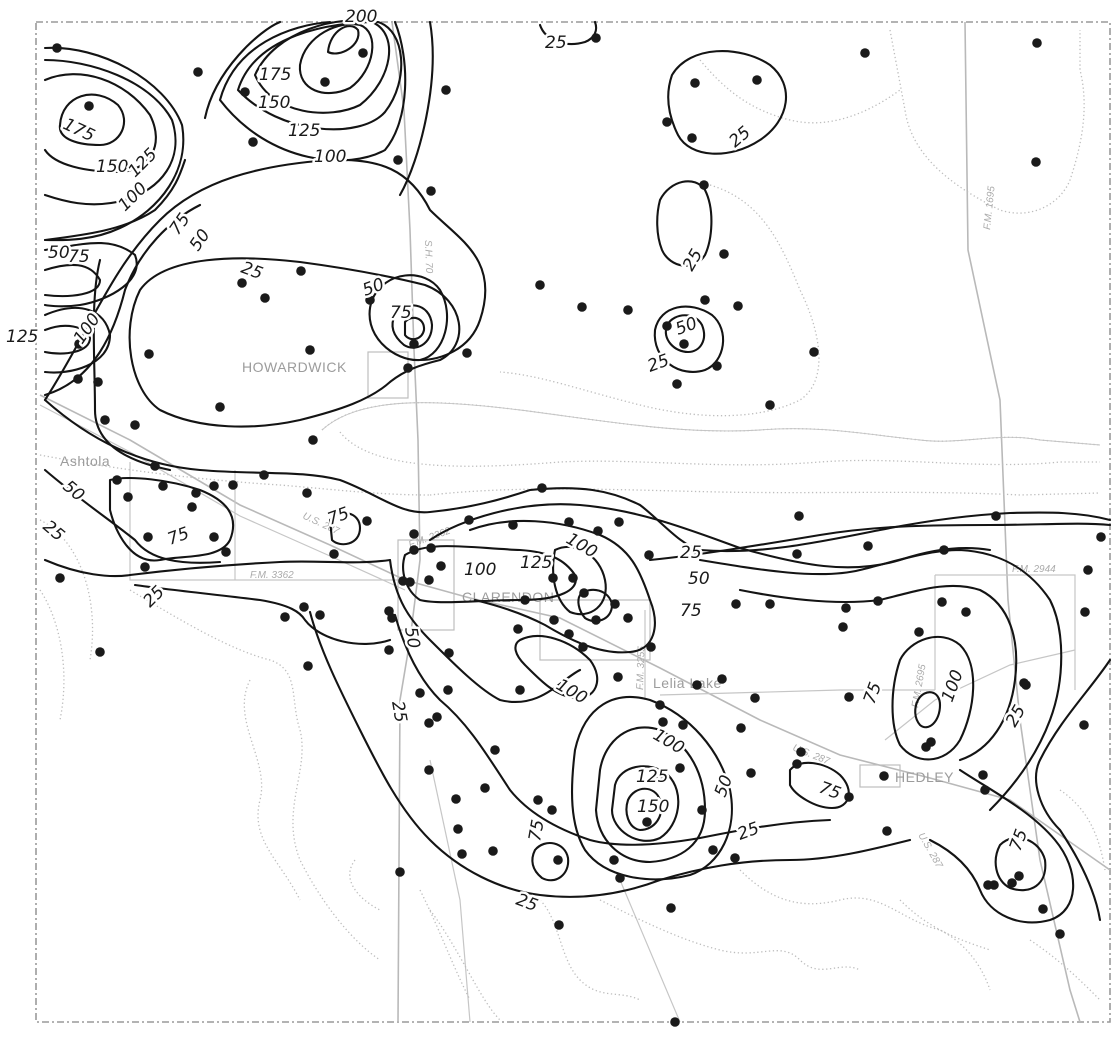 This screenshot has width=1111, height=1051. Describe the element at coordinates (990, 207) in the screenshot. I see `road-label-fm1695: F.M. 1695` at that location.